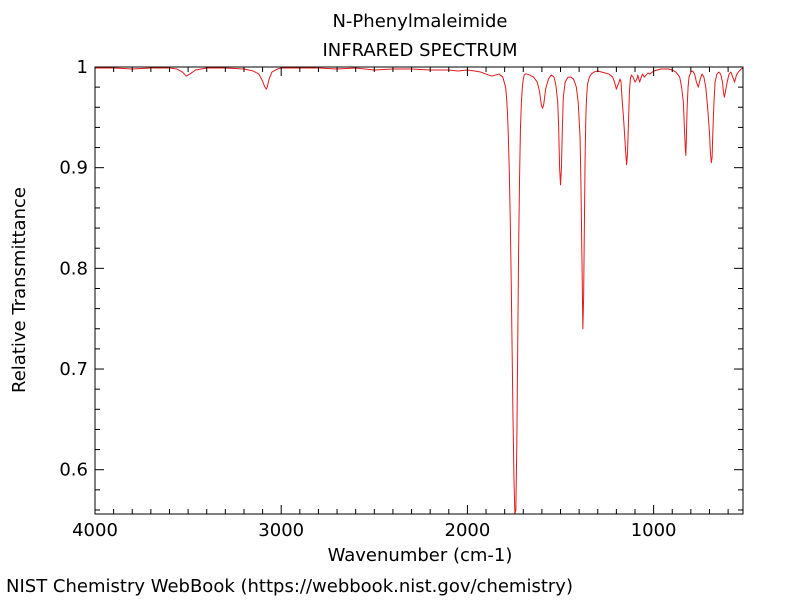 The width and height of the screenshot is (800, 600). What do you see at coordinates (82, 67) in the screenshot?
I see `y-tick-label: 1` at bounding box center [82, 67].